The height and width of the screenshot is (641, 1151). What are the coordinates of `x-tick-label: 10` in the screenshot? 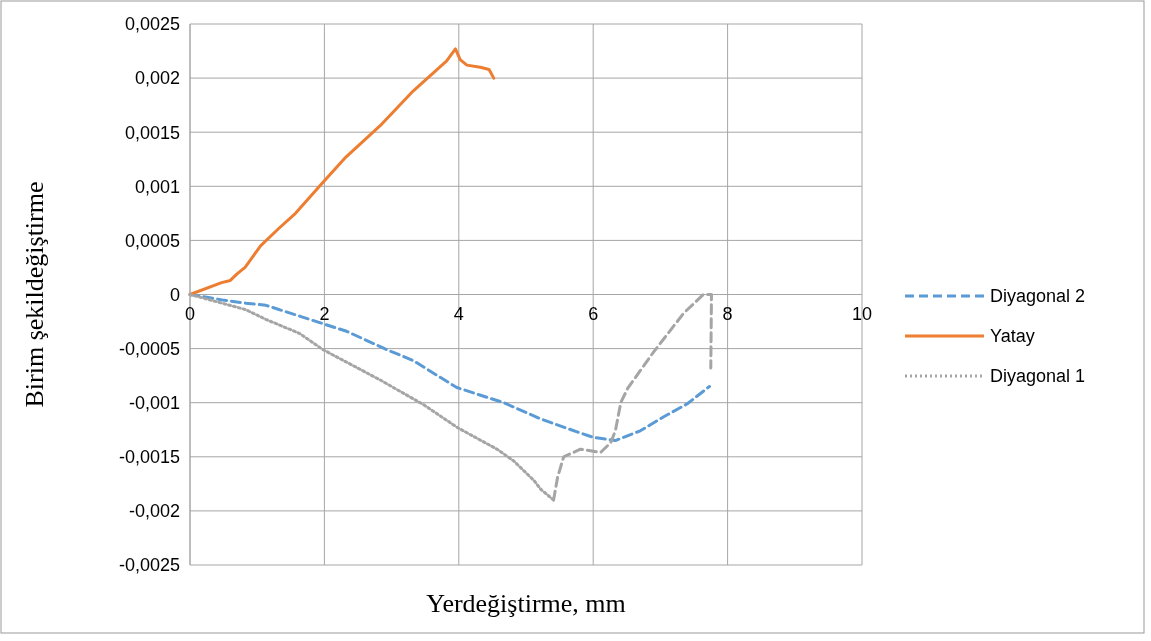 It's located at (862, 313).